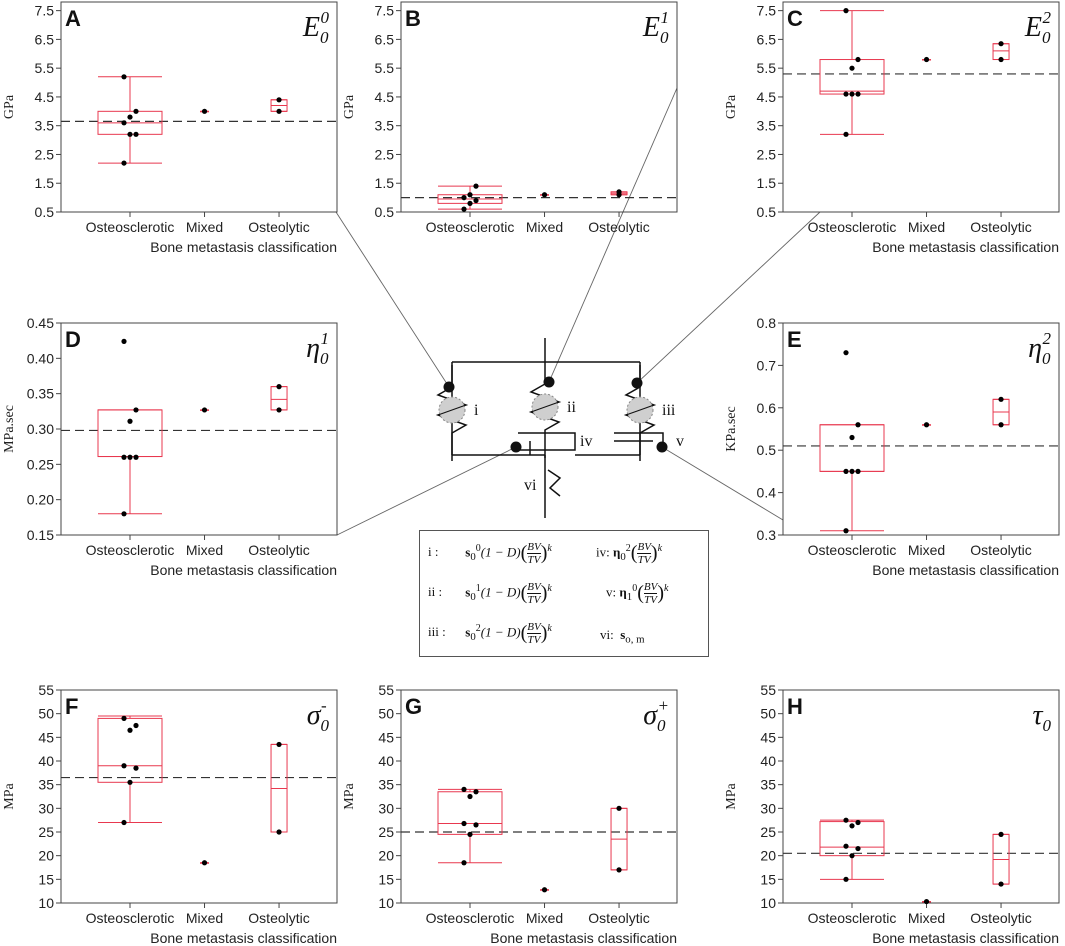  Describe the element at coordinates (607, 634) in the screenshot. I see `formula-vi-label: vi:` at that location.